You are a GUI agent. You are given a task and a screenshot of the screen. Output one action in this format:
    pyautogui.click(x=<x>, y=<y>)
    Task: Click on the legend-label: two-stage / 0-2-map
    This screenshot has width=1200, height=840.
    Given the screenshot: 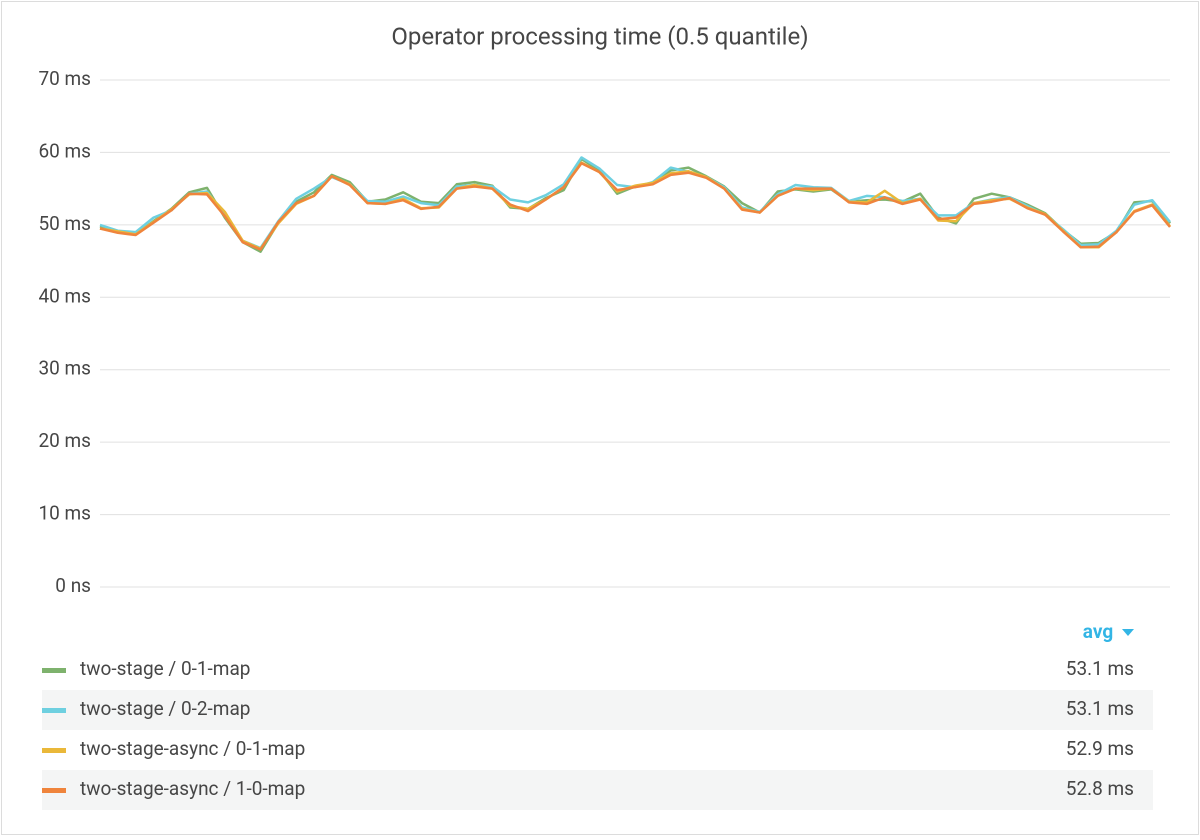 What is the action you would take?
    pyautogui.click(x=165, y=708)
    